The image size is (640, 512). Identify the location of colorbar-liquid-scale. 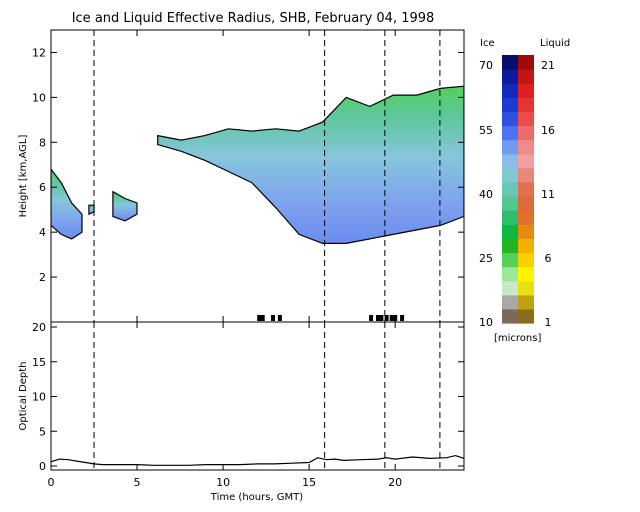
(526, 189).